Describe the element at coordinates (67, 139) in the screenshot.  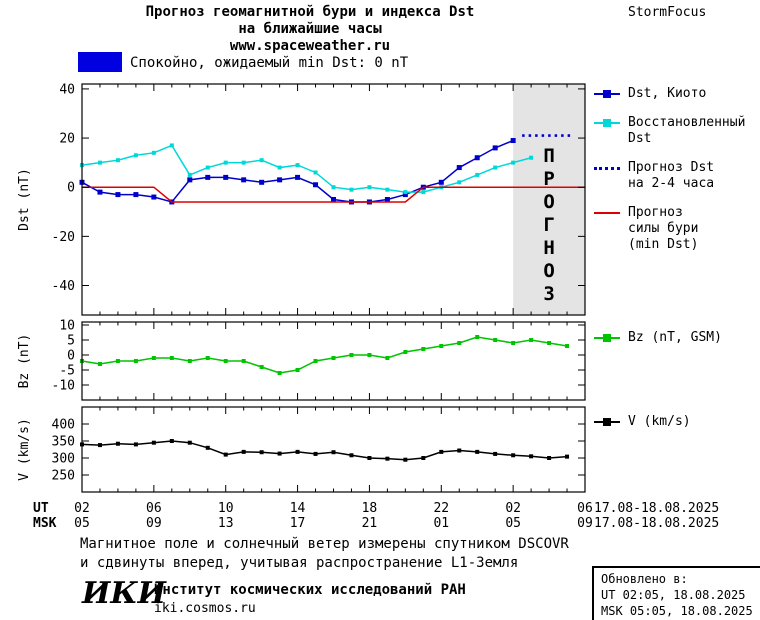
I see `svg-text: 20` at that location.